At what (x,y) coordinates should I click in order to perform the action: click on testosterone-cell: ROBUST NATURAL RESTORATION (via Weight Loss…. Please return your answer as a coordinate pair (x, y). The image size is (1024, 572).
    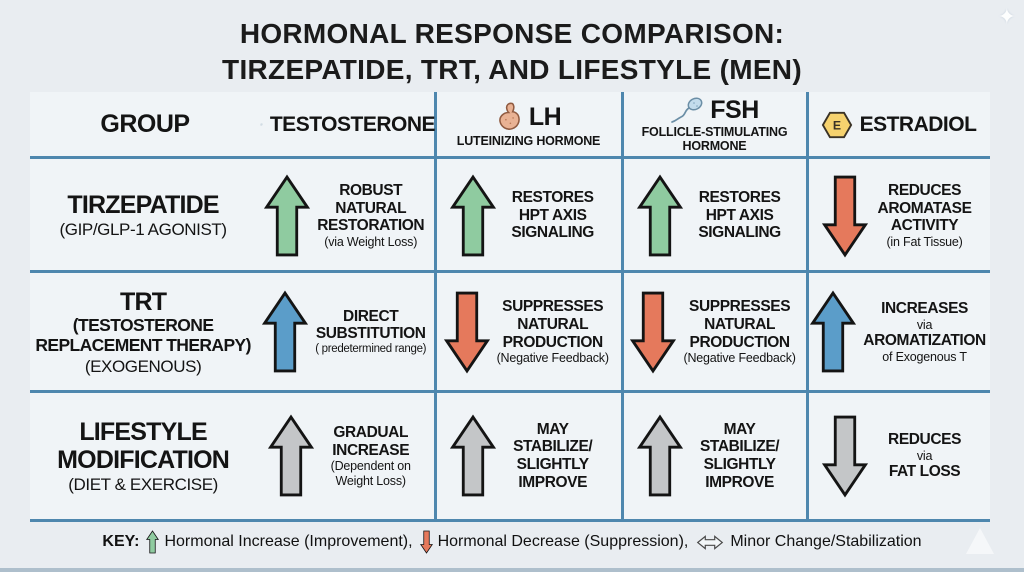
    Looking at the image, I should click on (344, 216).